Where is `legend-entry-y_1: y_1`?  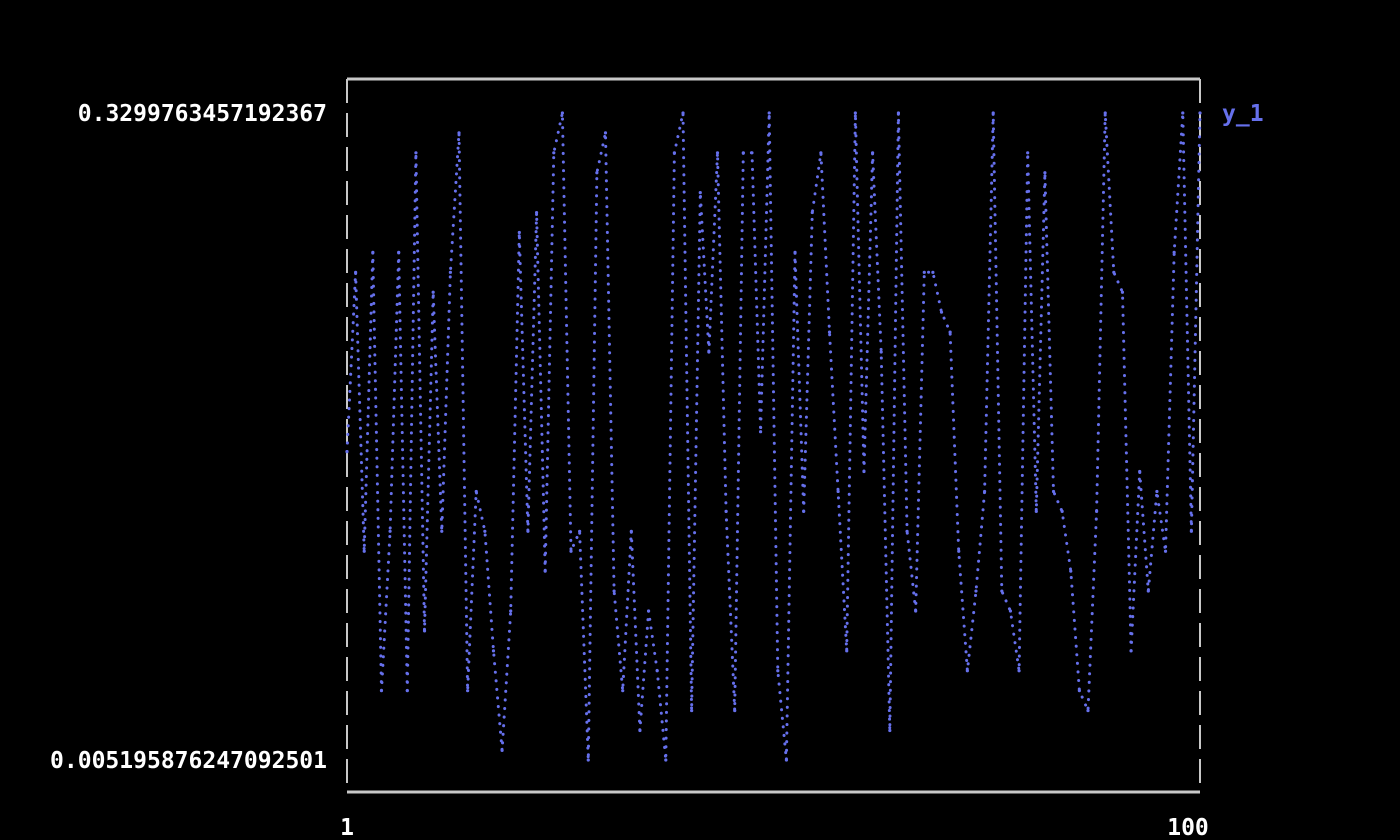
legend-entry-y_1: y_1 is located at coordinates (1243, 114).